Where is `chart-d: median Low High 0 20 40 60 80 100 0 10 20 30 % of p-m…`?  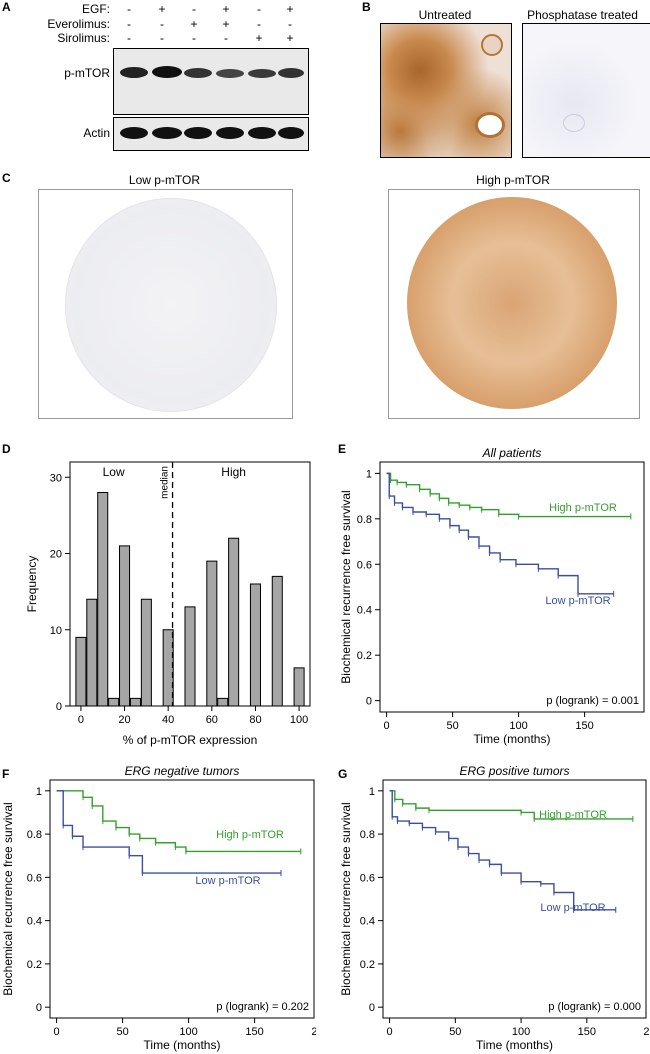 chart-d: median Low High 0 20 40 60 80 100 0 10 20 30 % of p-m… is located at coordinates (168, 604).